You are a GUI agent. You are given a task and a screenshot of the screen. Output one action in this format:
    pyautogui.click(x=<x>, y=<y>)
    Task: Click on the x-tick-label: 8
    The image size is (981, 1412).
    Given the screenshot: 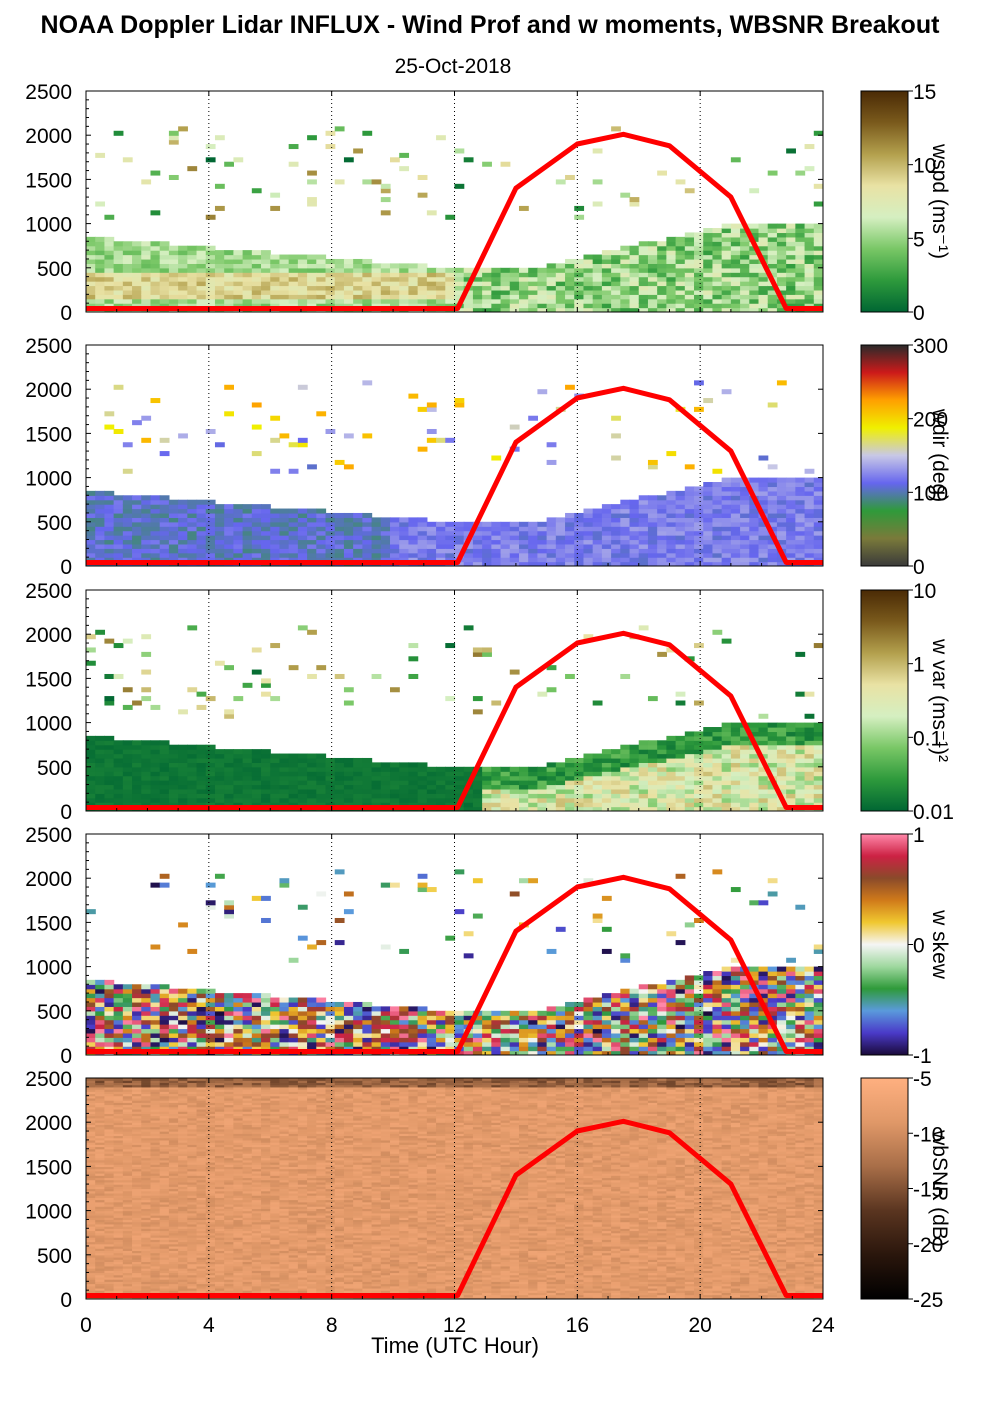 What is the action you would take?
    pyautogui.click(x=332, y=1325)
    